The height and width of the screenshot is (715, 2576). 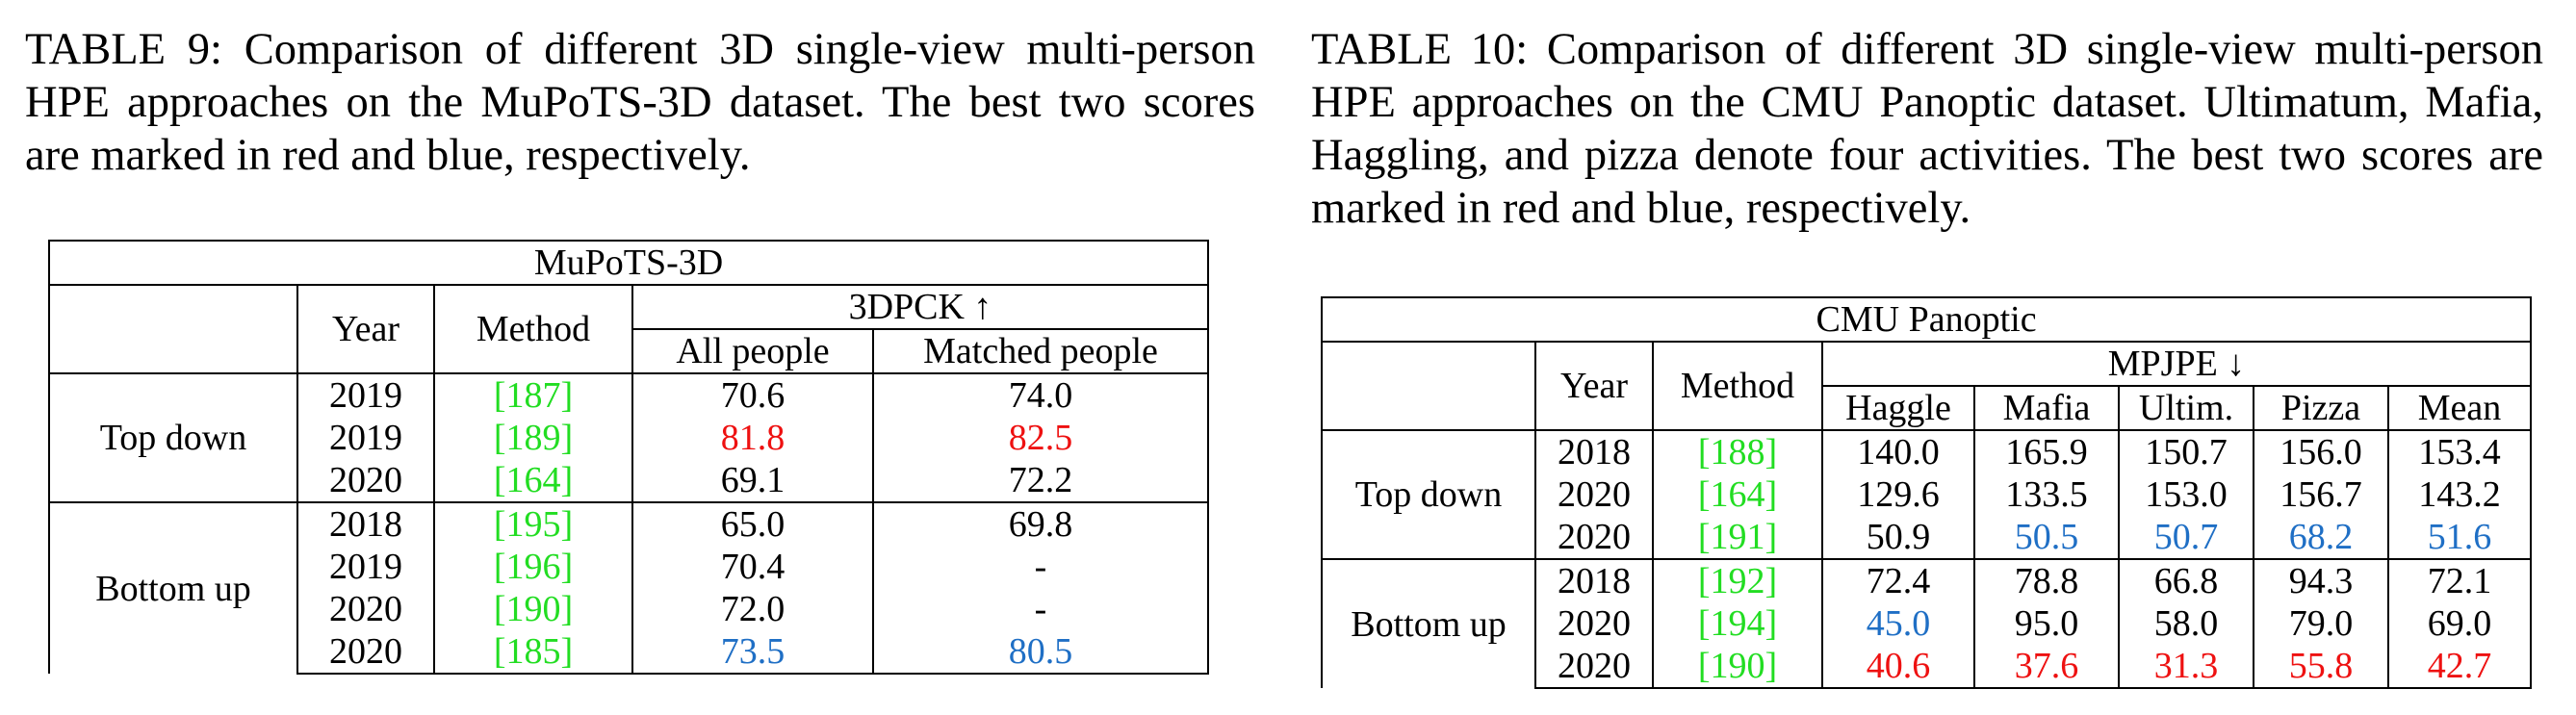 I want to click on value-cell: 95.0, so click(x=2047, y=623).